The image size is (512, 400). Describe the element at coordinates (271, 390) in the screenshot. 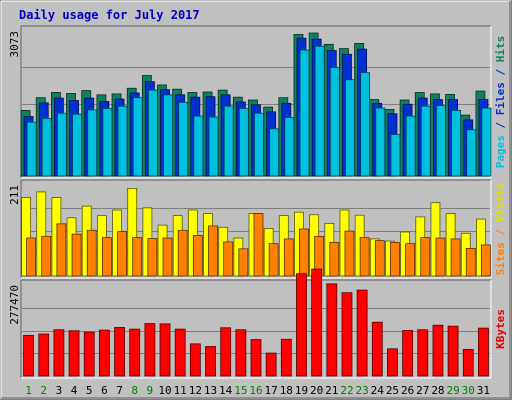

I see `day-label-17: 17` at that location.